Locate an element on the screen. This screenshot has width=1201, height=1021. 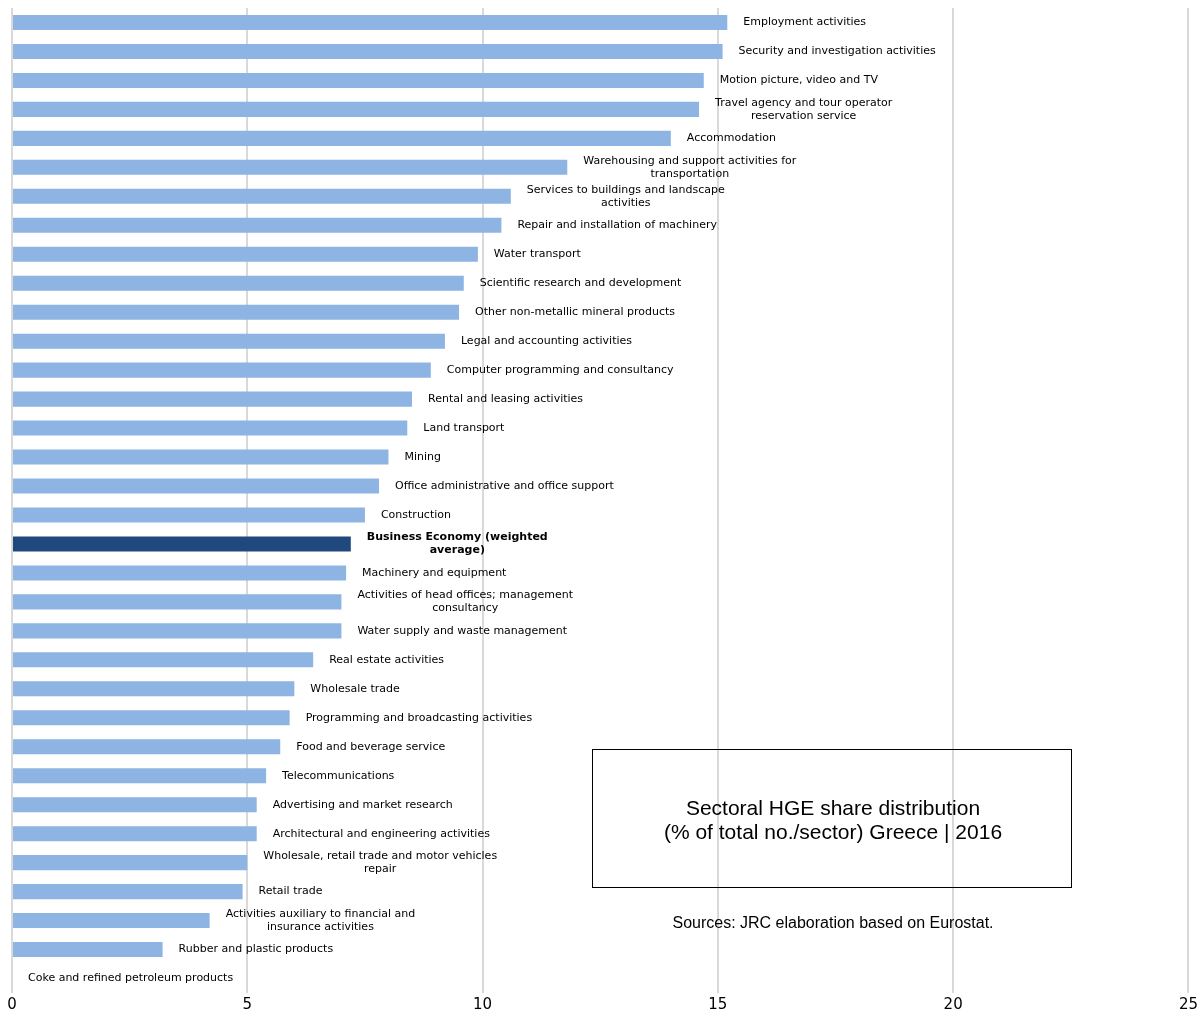
y-tick-label: Food and beverage service is located at coordinates (371, 746).